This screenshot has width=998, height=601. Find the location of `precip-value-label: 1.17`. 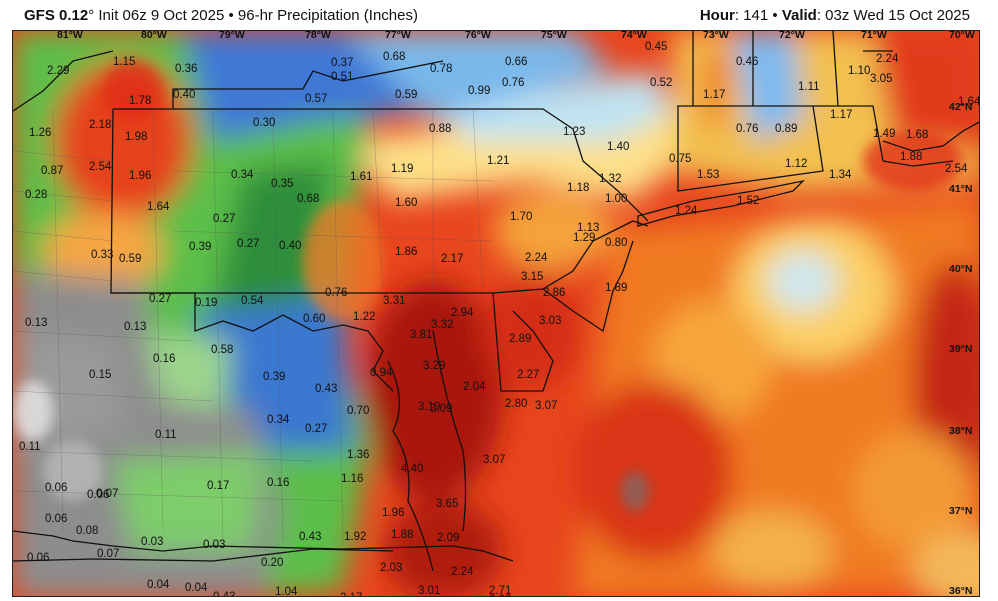

precip-value-label: 1.17 is located at coordinates (841, 115).